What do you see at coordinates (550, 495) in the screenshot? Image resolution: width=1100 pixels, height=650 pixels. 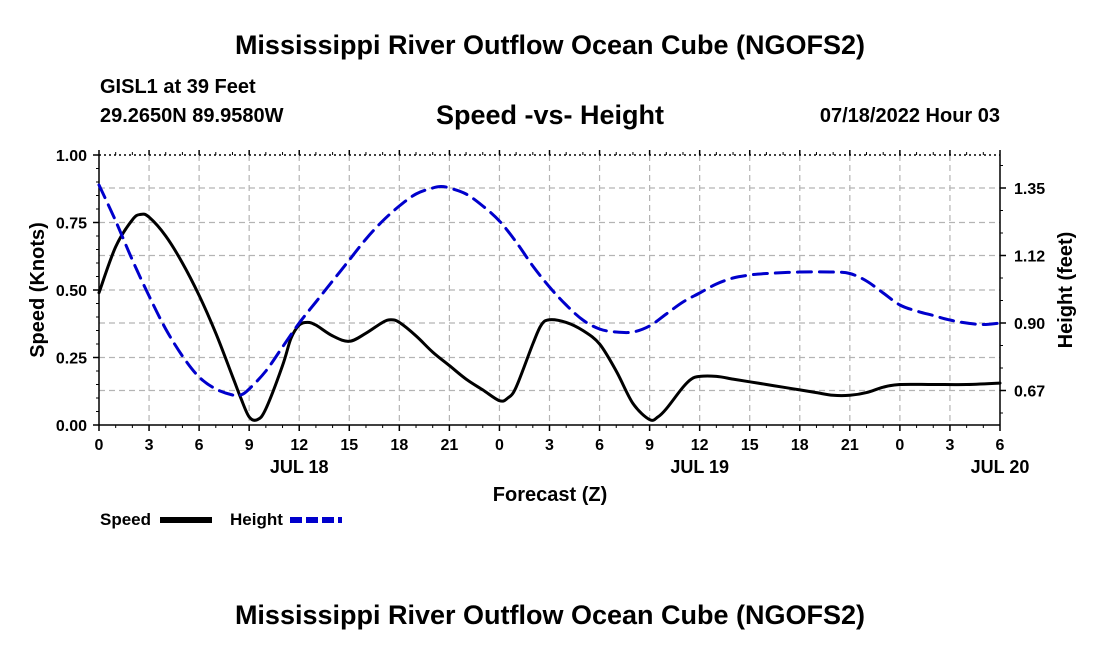 I see `x-axis-label: Forecast (Z)` at bounding box center [550, 495].